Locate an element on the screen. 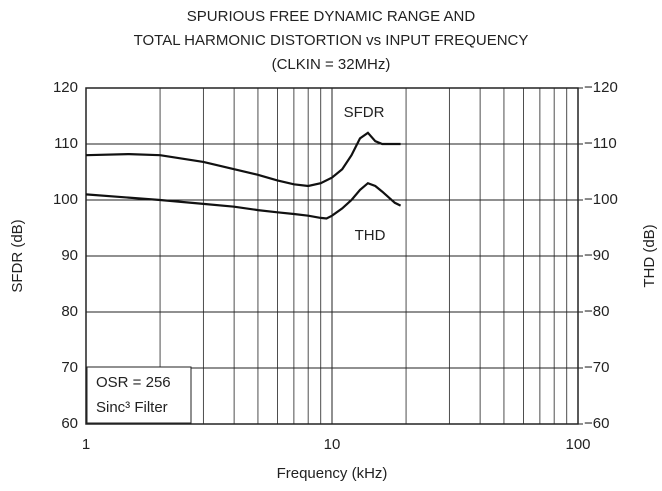  annotation: OSR = 256 is located at coordinates (133, 382).